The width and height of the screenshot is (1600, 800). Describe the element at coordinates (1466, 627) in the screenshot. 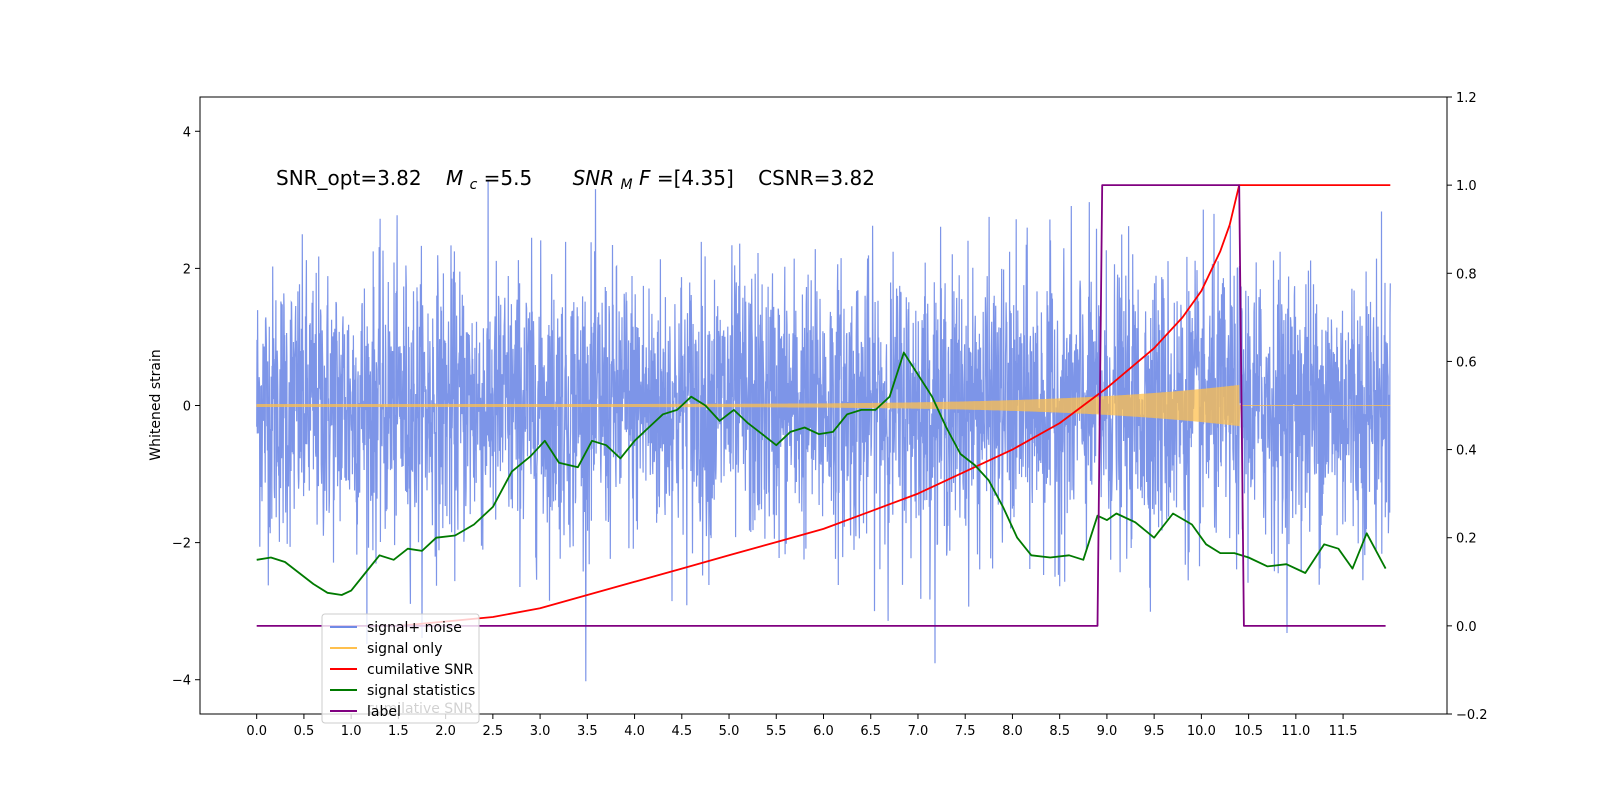

I see `y2-tick-label: 0.0` at that location.